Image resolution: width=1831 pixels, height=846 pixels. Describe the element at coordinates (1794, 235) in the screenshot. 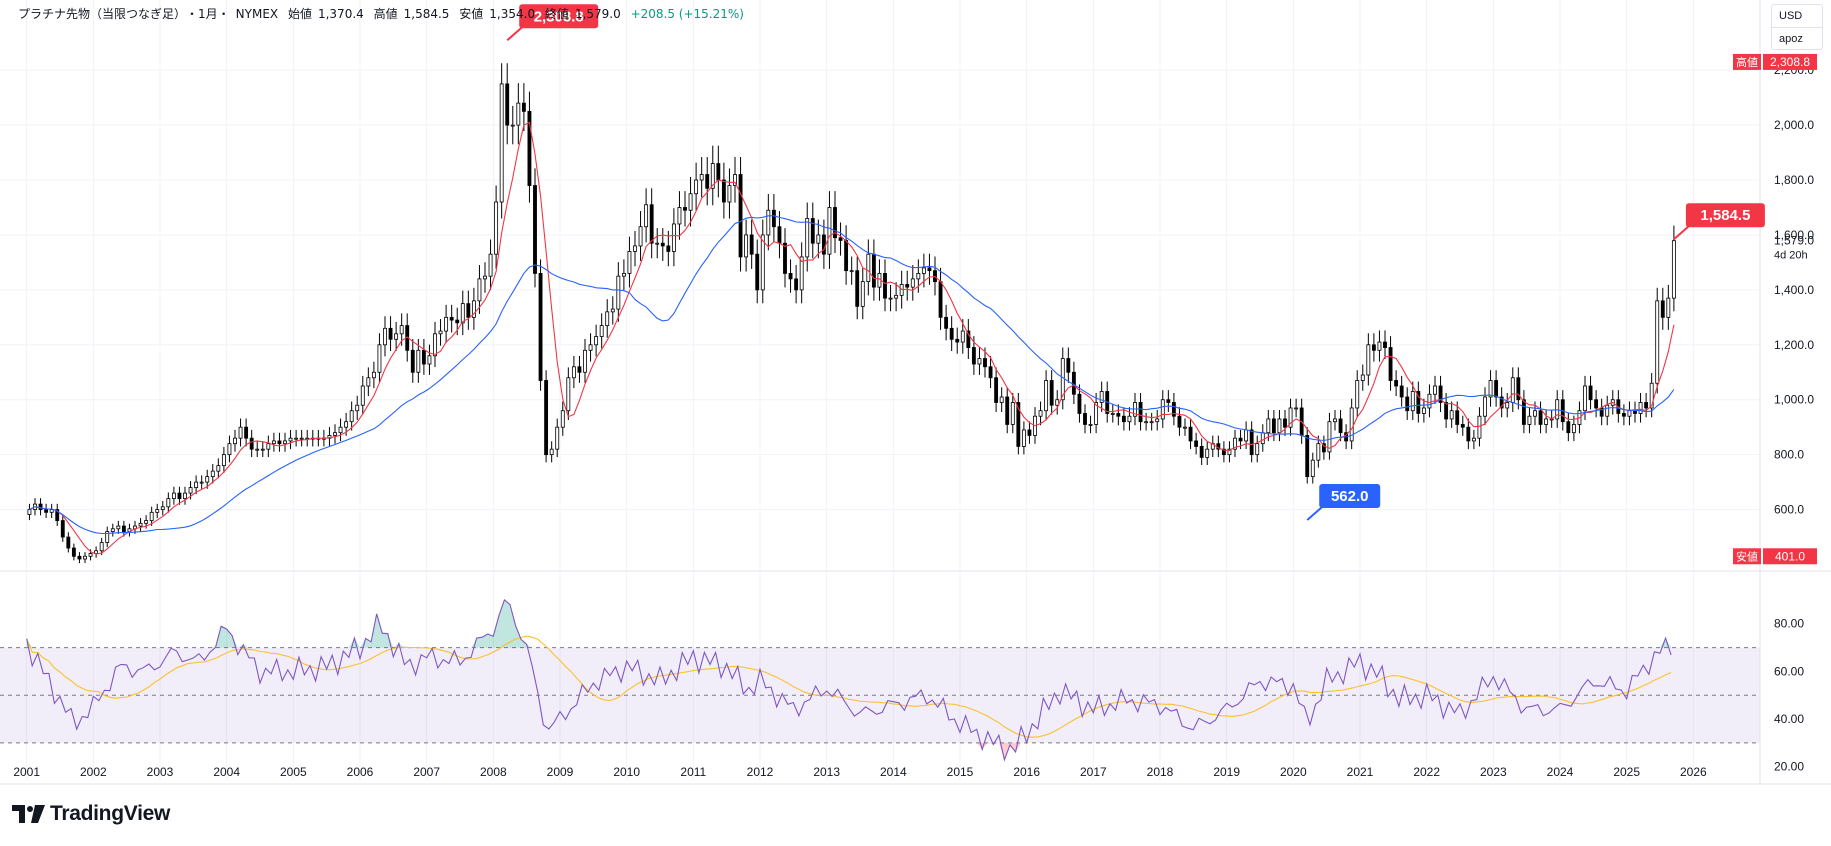

I see `price-axis-label: 1,600.0` at that location.